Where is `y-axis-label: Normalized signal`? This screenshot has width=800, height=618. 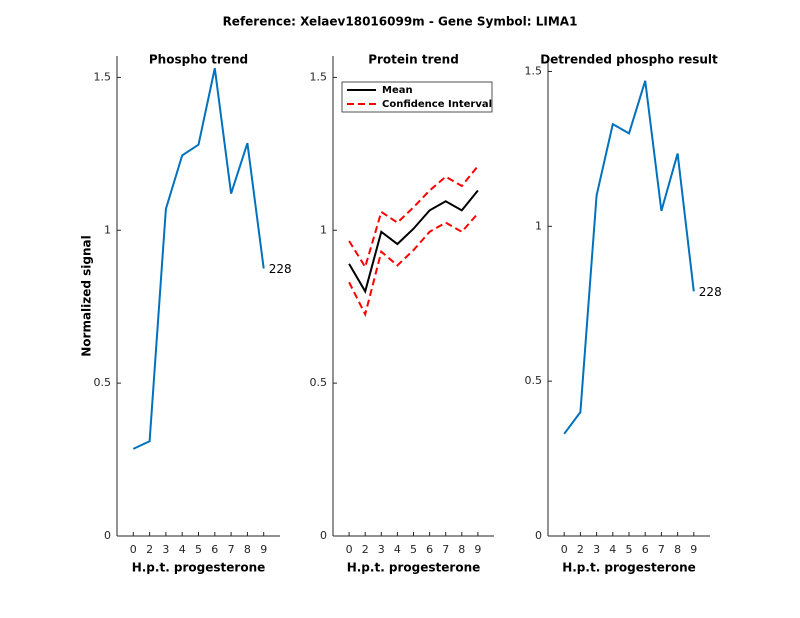
y-axis-label: Normalized signal is located at coordinates (87, 296).